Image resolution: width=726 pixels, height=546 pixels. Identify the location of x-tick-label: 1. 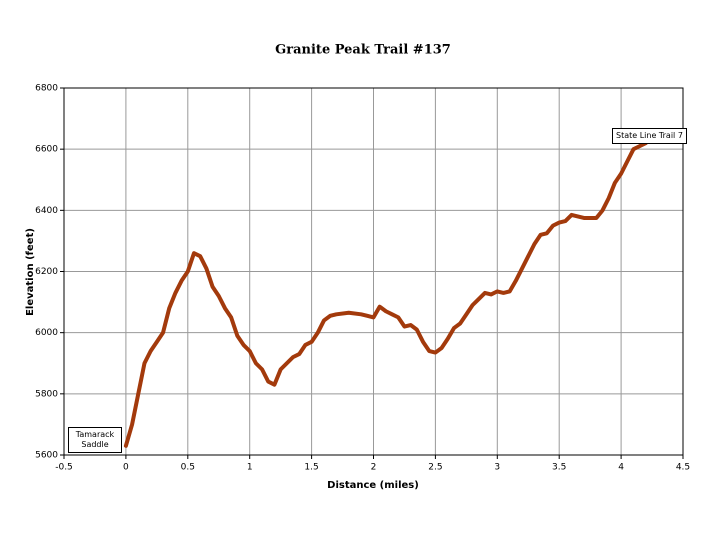
(250, 468).